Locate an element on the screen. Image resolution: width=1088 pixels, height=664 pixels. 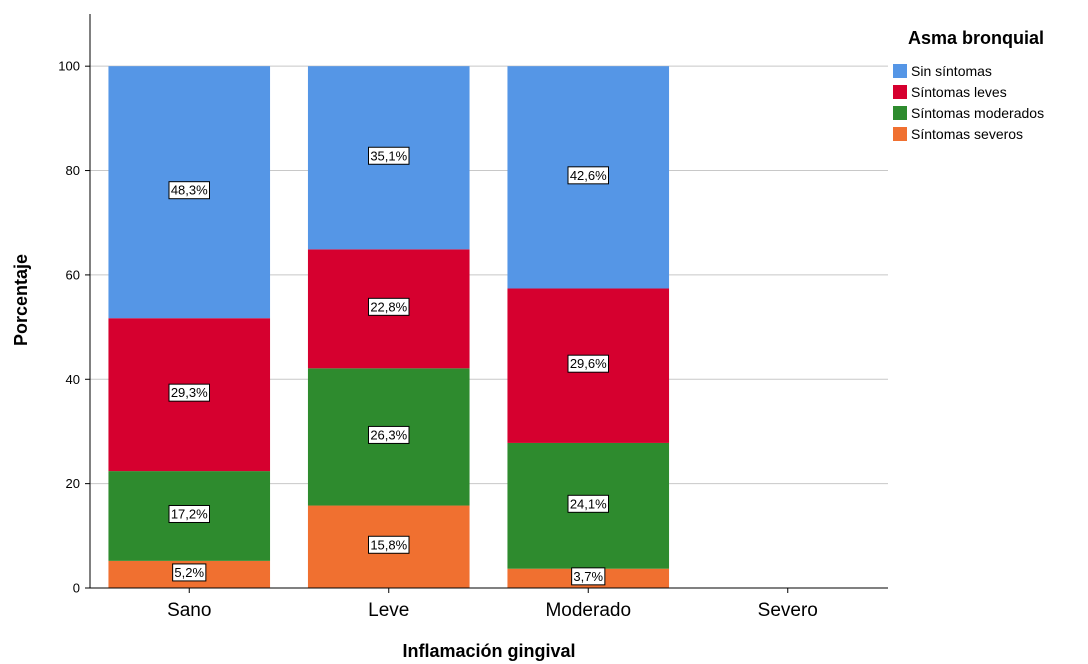
data-label: 26,3% is located at coordinates (388, 434).